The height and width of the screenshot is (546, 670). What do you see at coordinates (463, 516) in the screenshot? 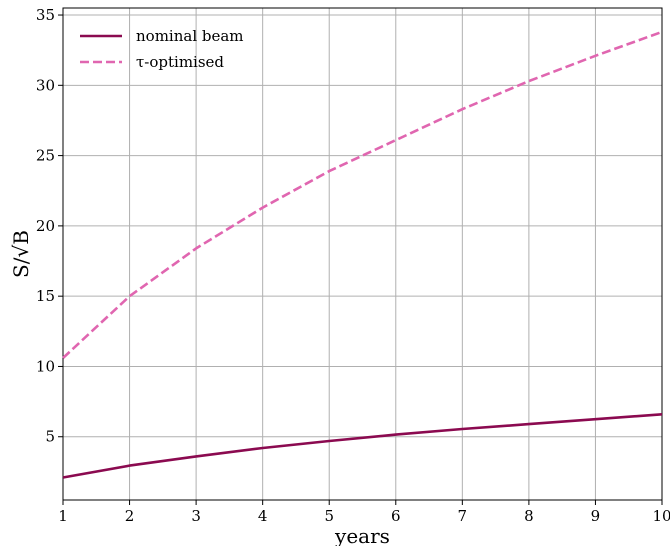
I see `x-tick-label: 7` at bounding box center [463, 516].